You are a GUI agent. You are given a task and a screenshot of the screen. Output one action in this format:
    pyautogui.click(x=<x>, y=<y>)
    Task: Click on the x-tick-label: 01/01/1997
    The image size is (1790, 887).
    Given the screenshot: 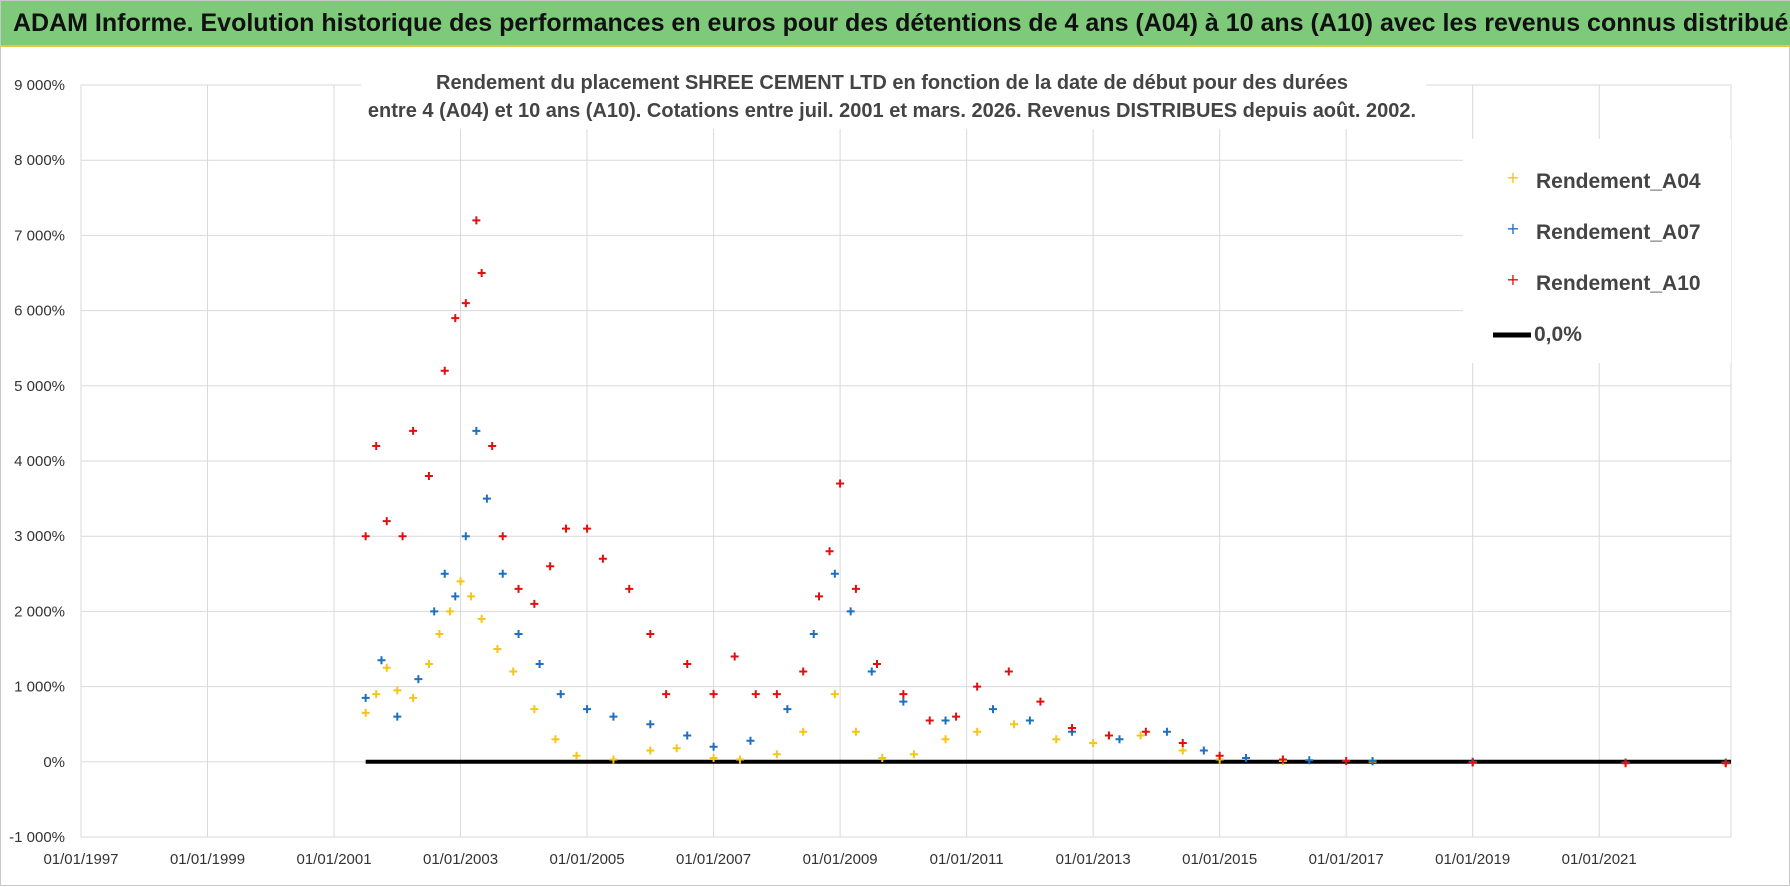 What is the action you would take?
    pyautogui.click(x=80, y=859)
    